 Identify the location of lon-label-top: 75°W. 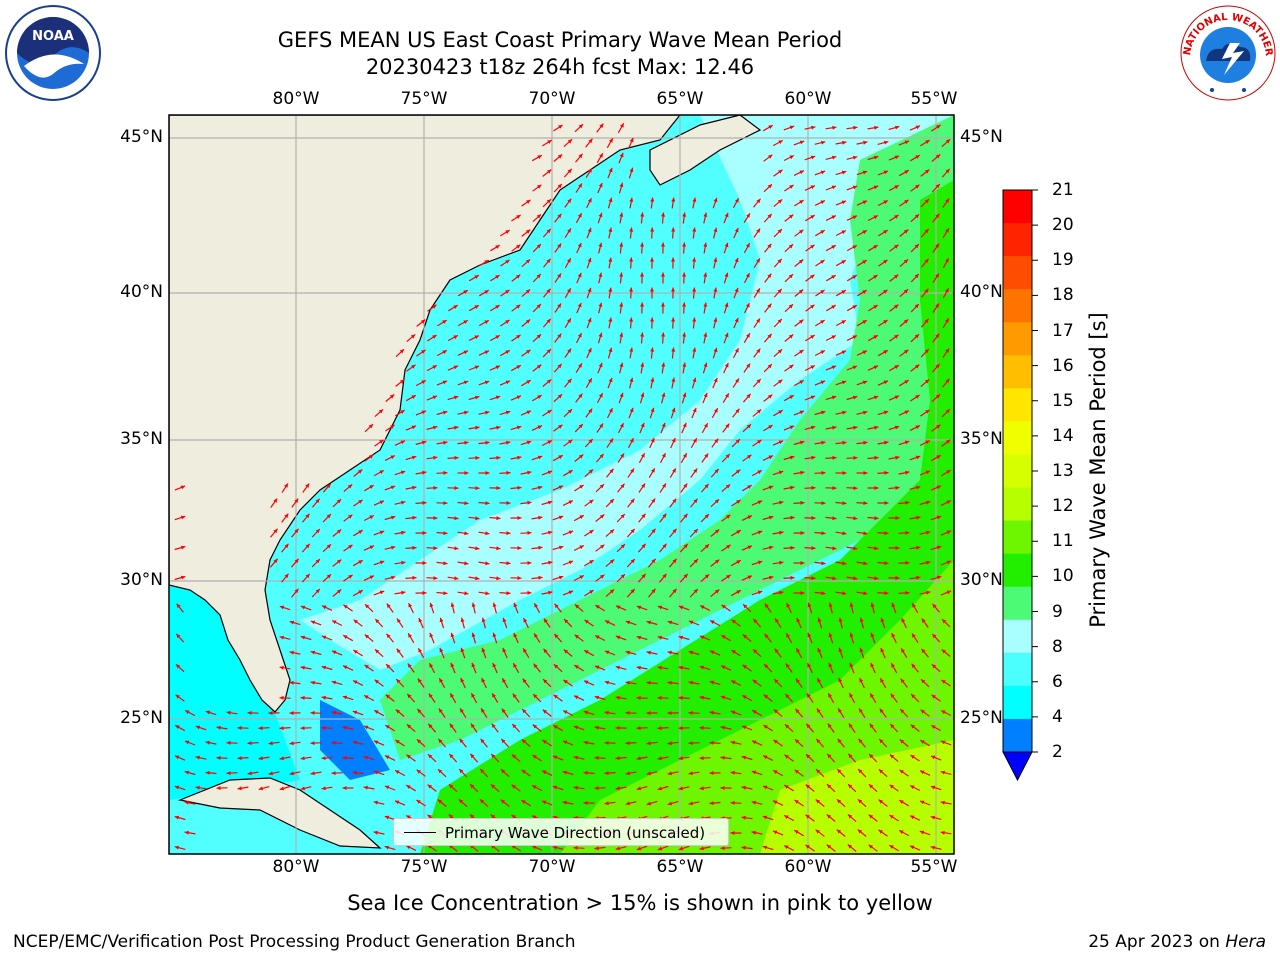
(424, 99).